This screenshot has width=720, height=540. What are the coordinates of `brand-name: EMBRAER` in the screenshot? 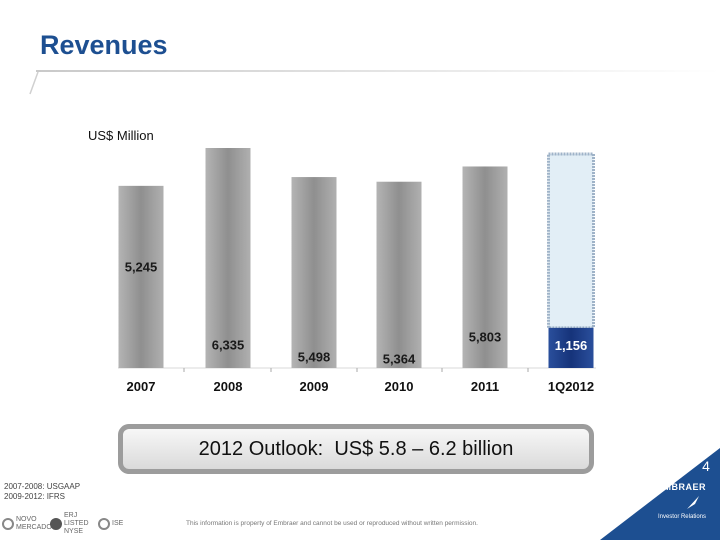 It's located at (681, 487).